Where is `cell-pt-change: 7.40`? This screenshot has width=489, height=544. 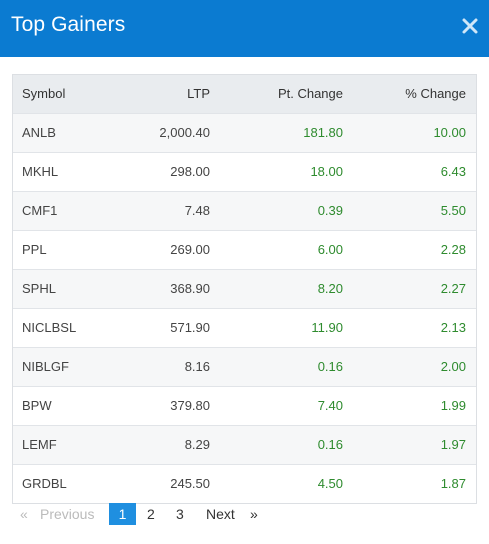 cell-pt-change: 7.40 is located at coordinates (330, 405).